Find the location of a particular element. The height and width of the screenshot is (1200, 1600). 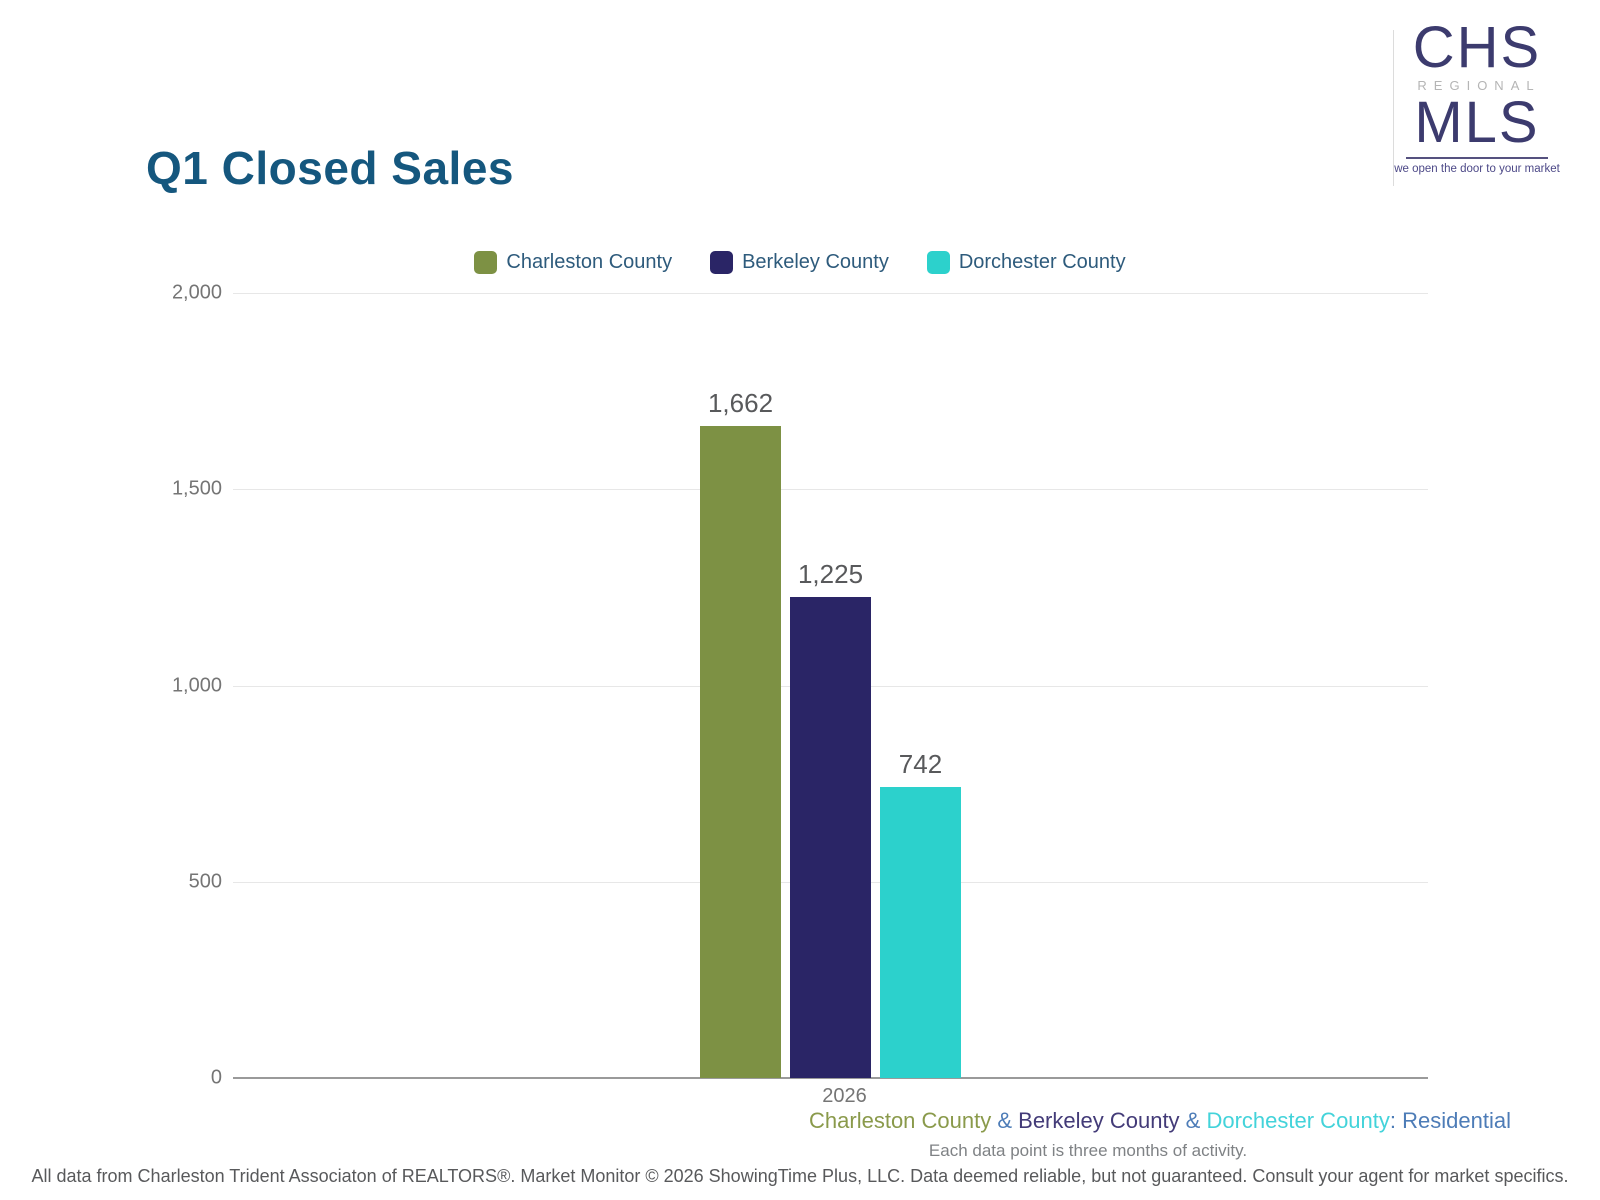

logo-divider is located at coordinates (1393, 108).